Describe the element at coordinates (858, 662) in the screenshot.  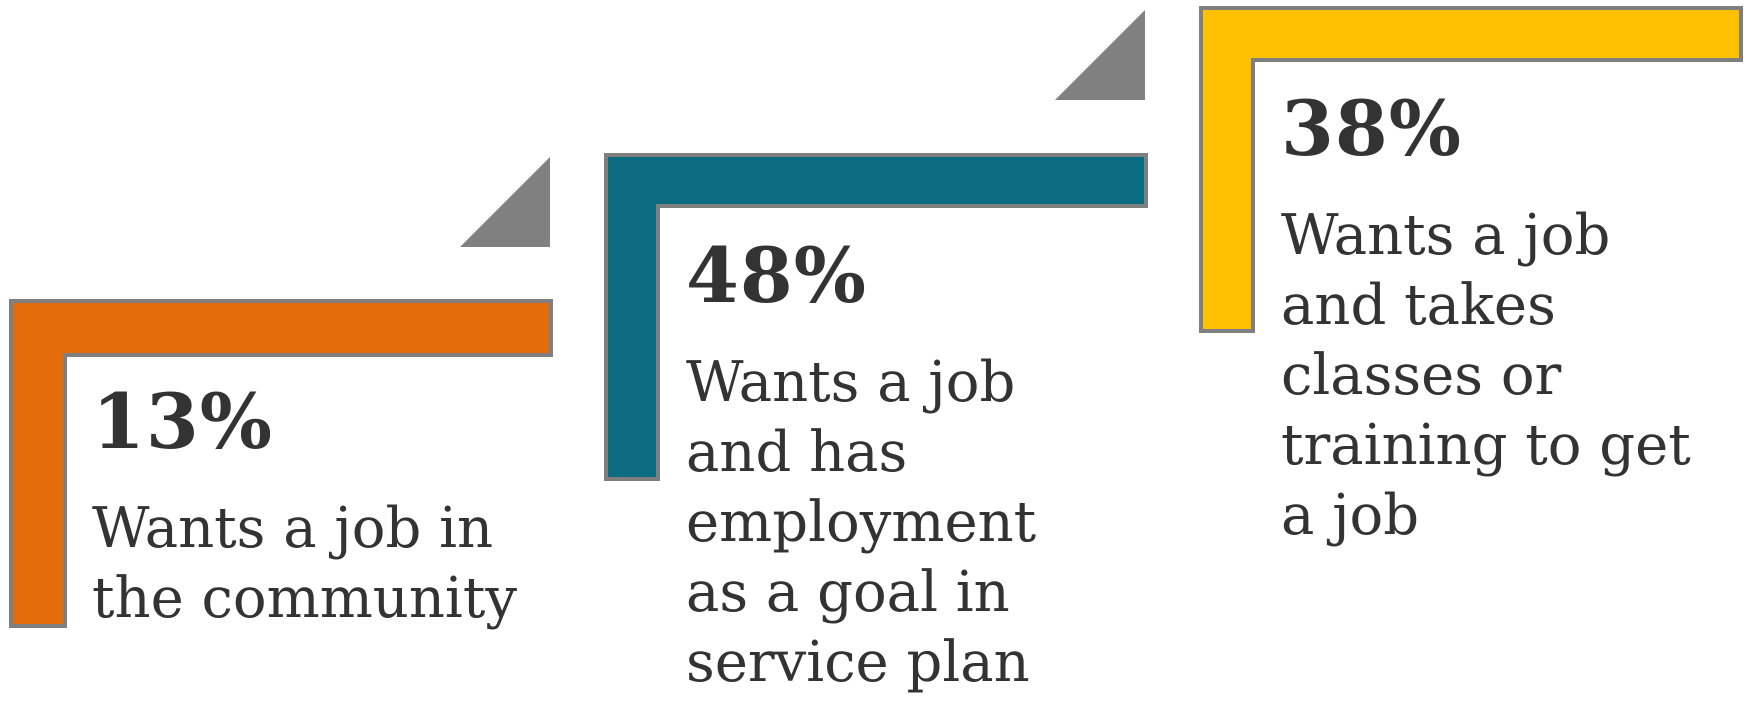
I see `step-2-line-5: service plan` at that location.